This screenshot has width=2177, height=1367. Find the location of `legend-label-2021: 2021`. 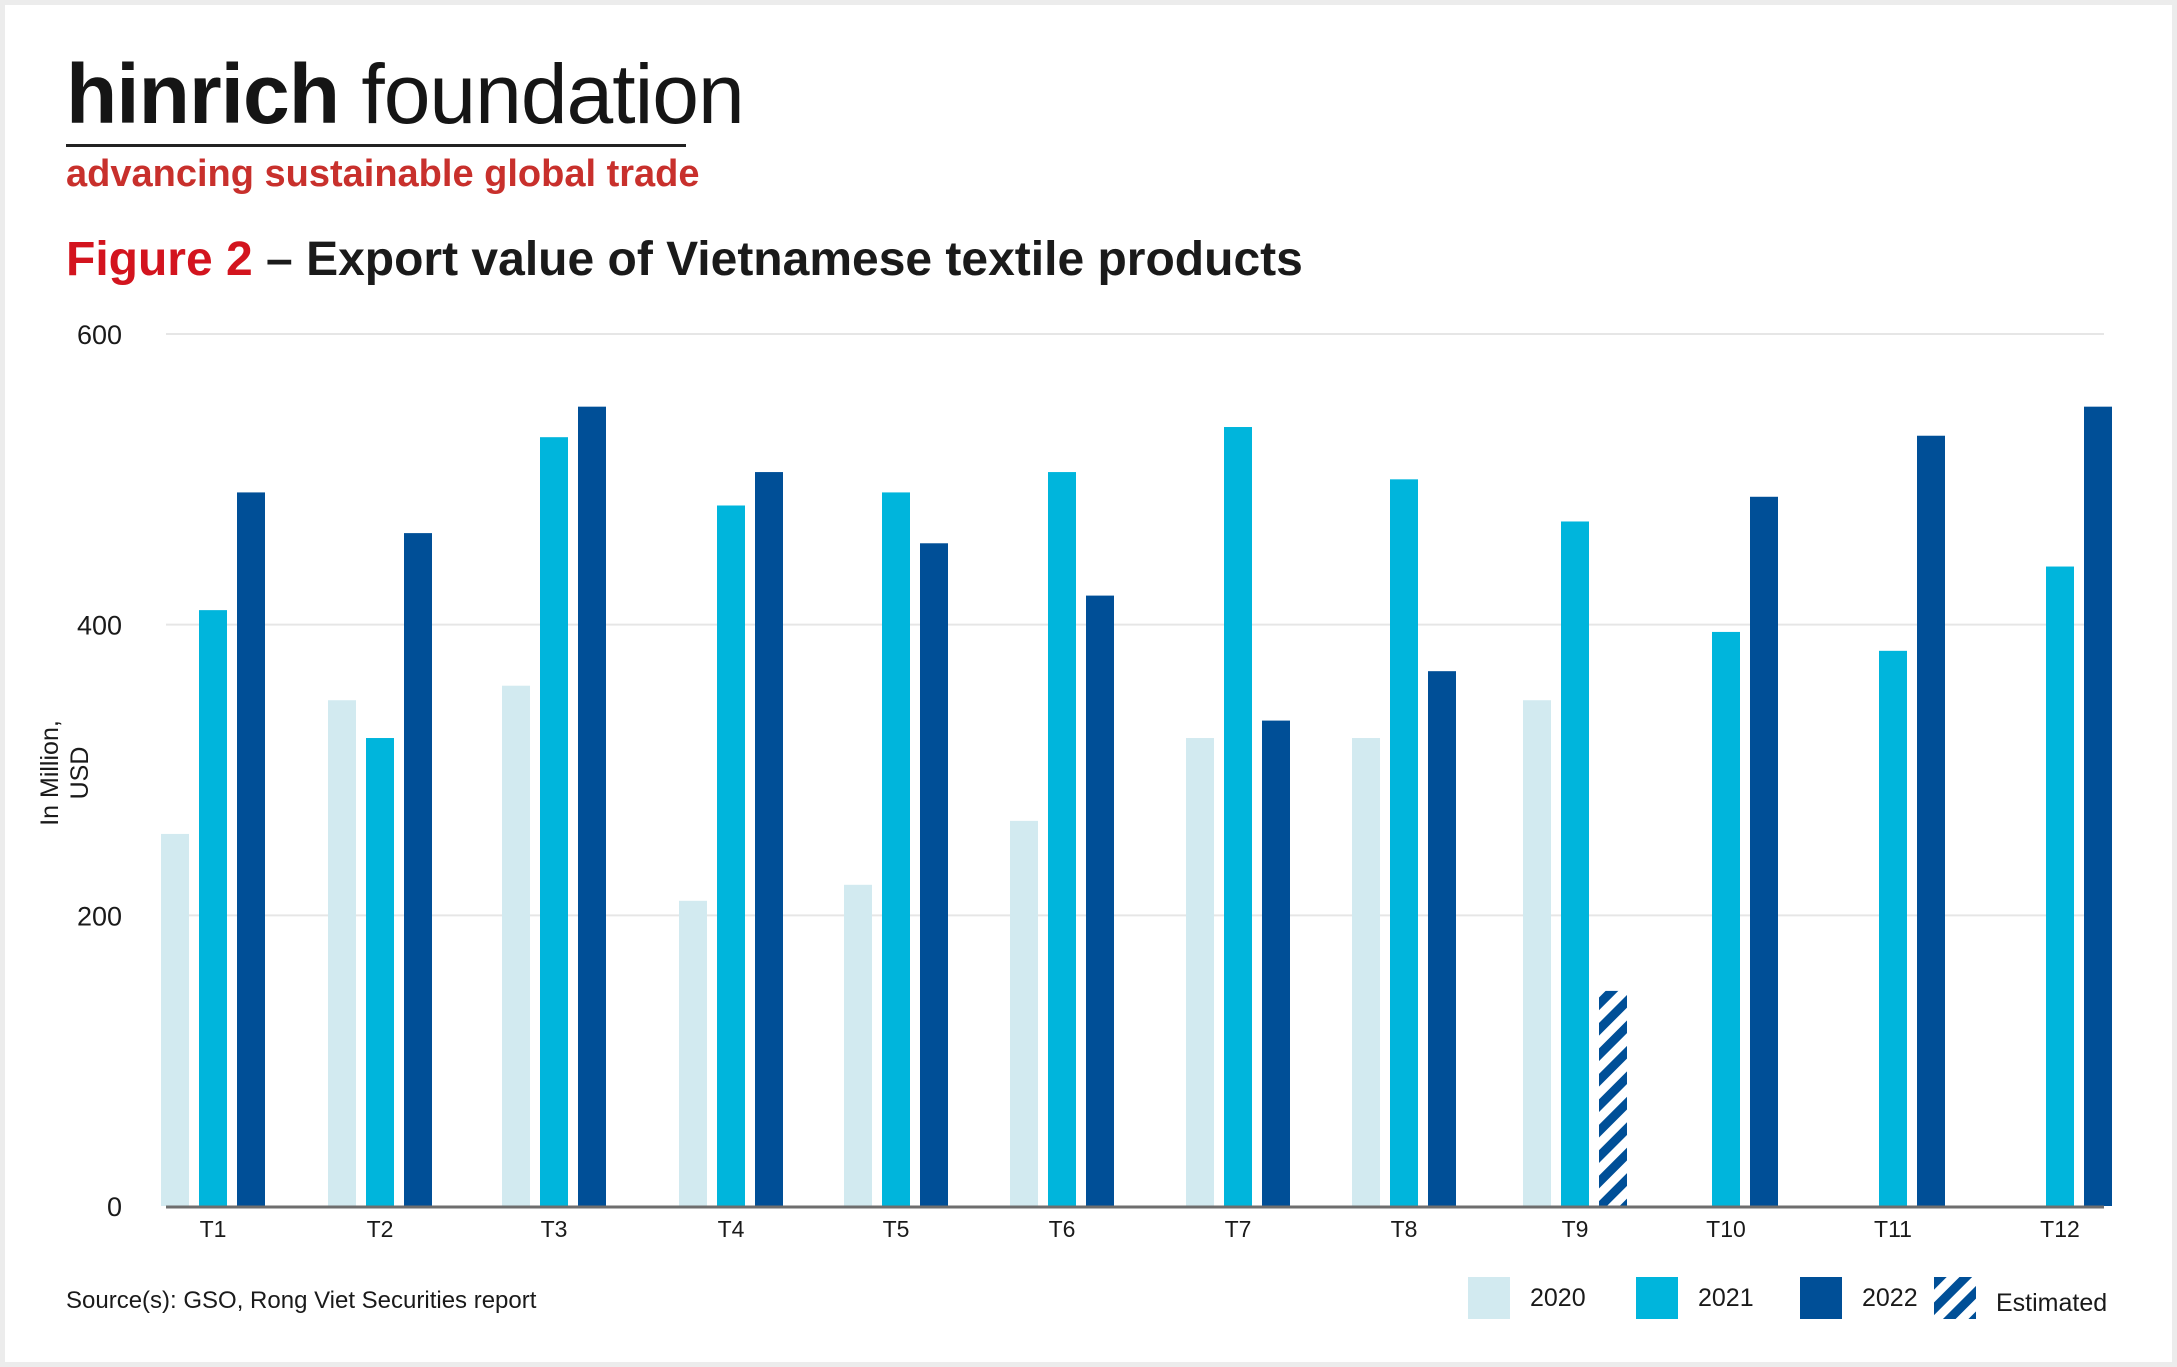

legend-label-2021: 2021 is located at coordinates (1726, 1297).